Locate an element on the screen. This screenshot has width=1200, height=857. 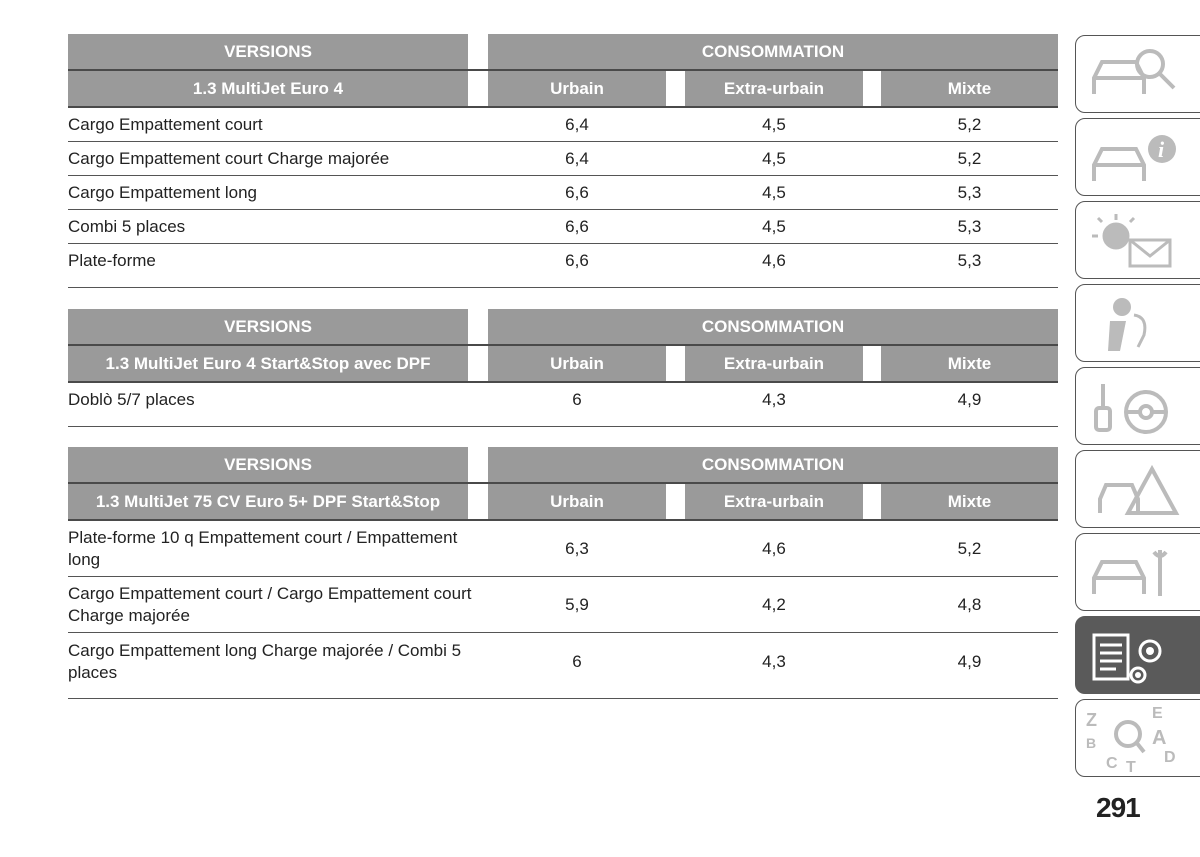
version-name: Doblò 5/7 places is located at coordinates (131, 399).